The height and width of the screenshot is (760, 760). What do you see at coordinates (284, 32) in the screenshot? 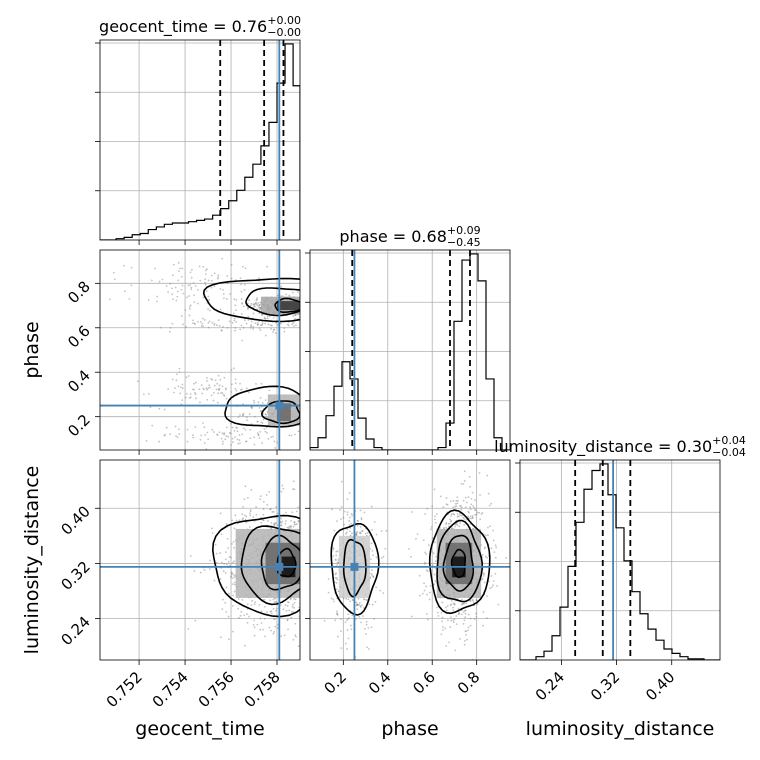
I see `title-lower-geocent_time: −0.00` at bounding box center [284, 32].